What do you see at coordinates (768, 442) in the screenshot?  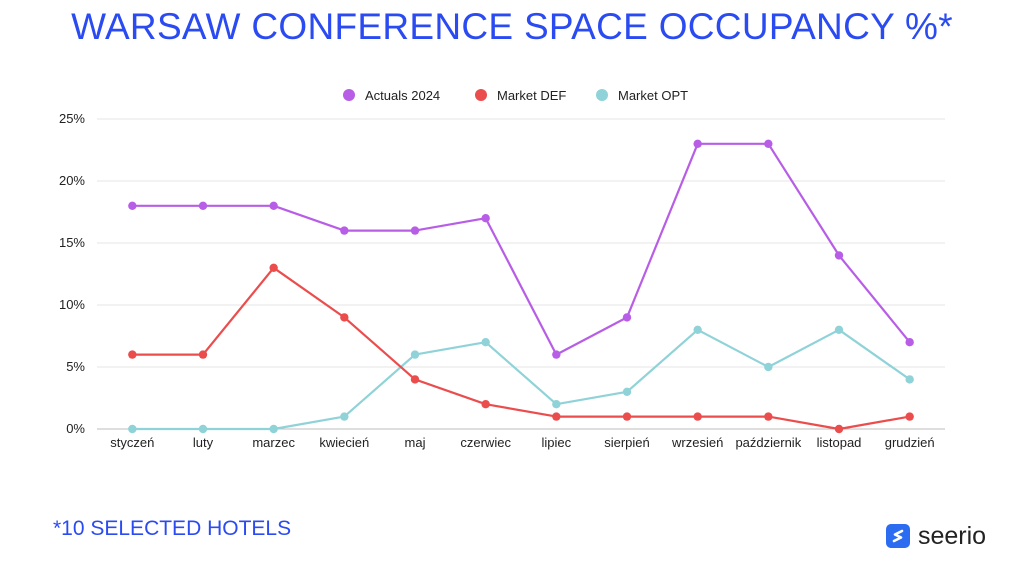 I see `x-tick-label: październik` at bounding box center [768, 442].